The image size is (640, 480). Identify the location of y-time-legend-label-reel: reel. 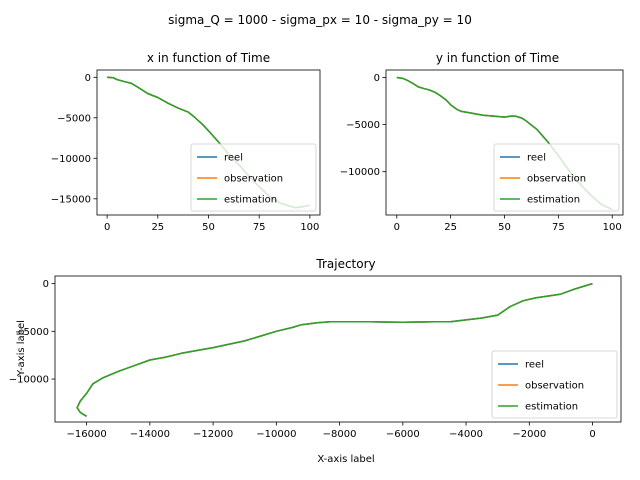
(536, 158).